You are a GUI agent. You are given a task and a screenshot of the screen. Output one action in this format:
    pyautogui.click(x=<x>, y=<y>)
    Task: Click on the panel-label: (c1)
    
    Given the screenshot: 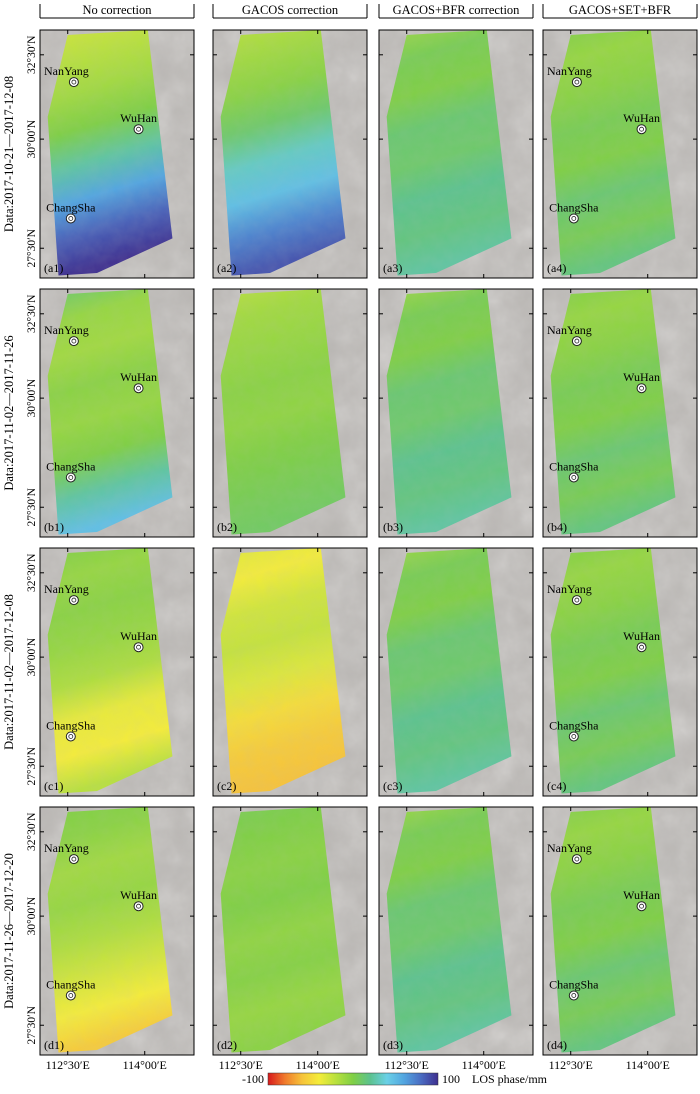 What is the action you would take?
    pyautogui.click(x=53, y=786)
    